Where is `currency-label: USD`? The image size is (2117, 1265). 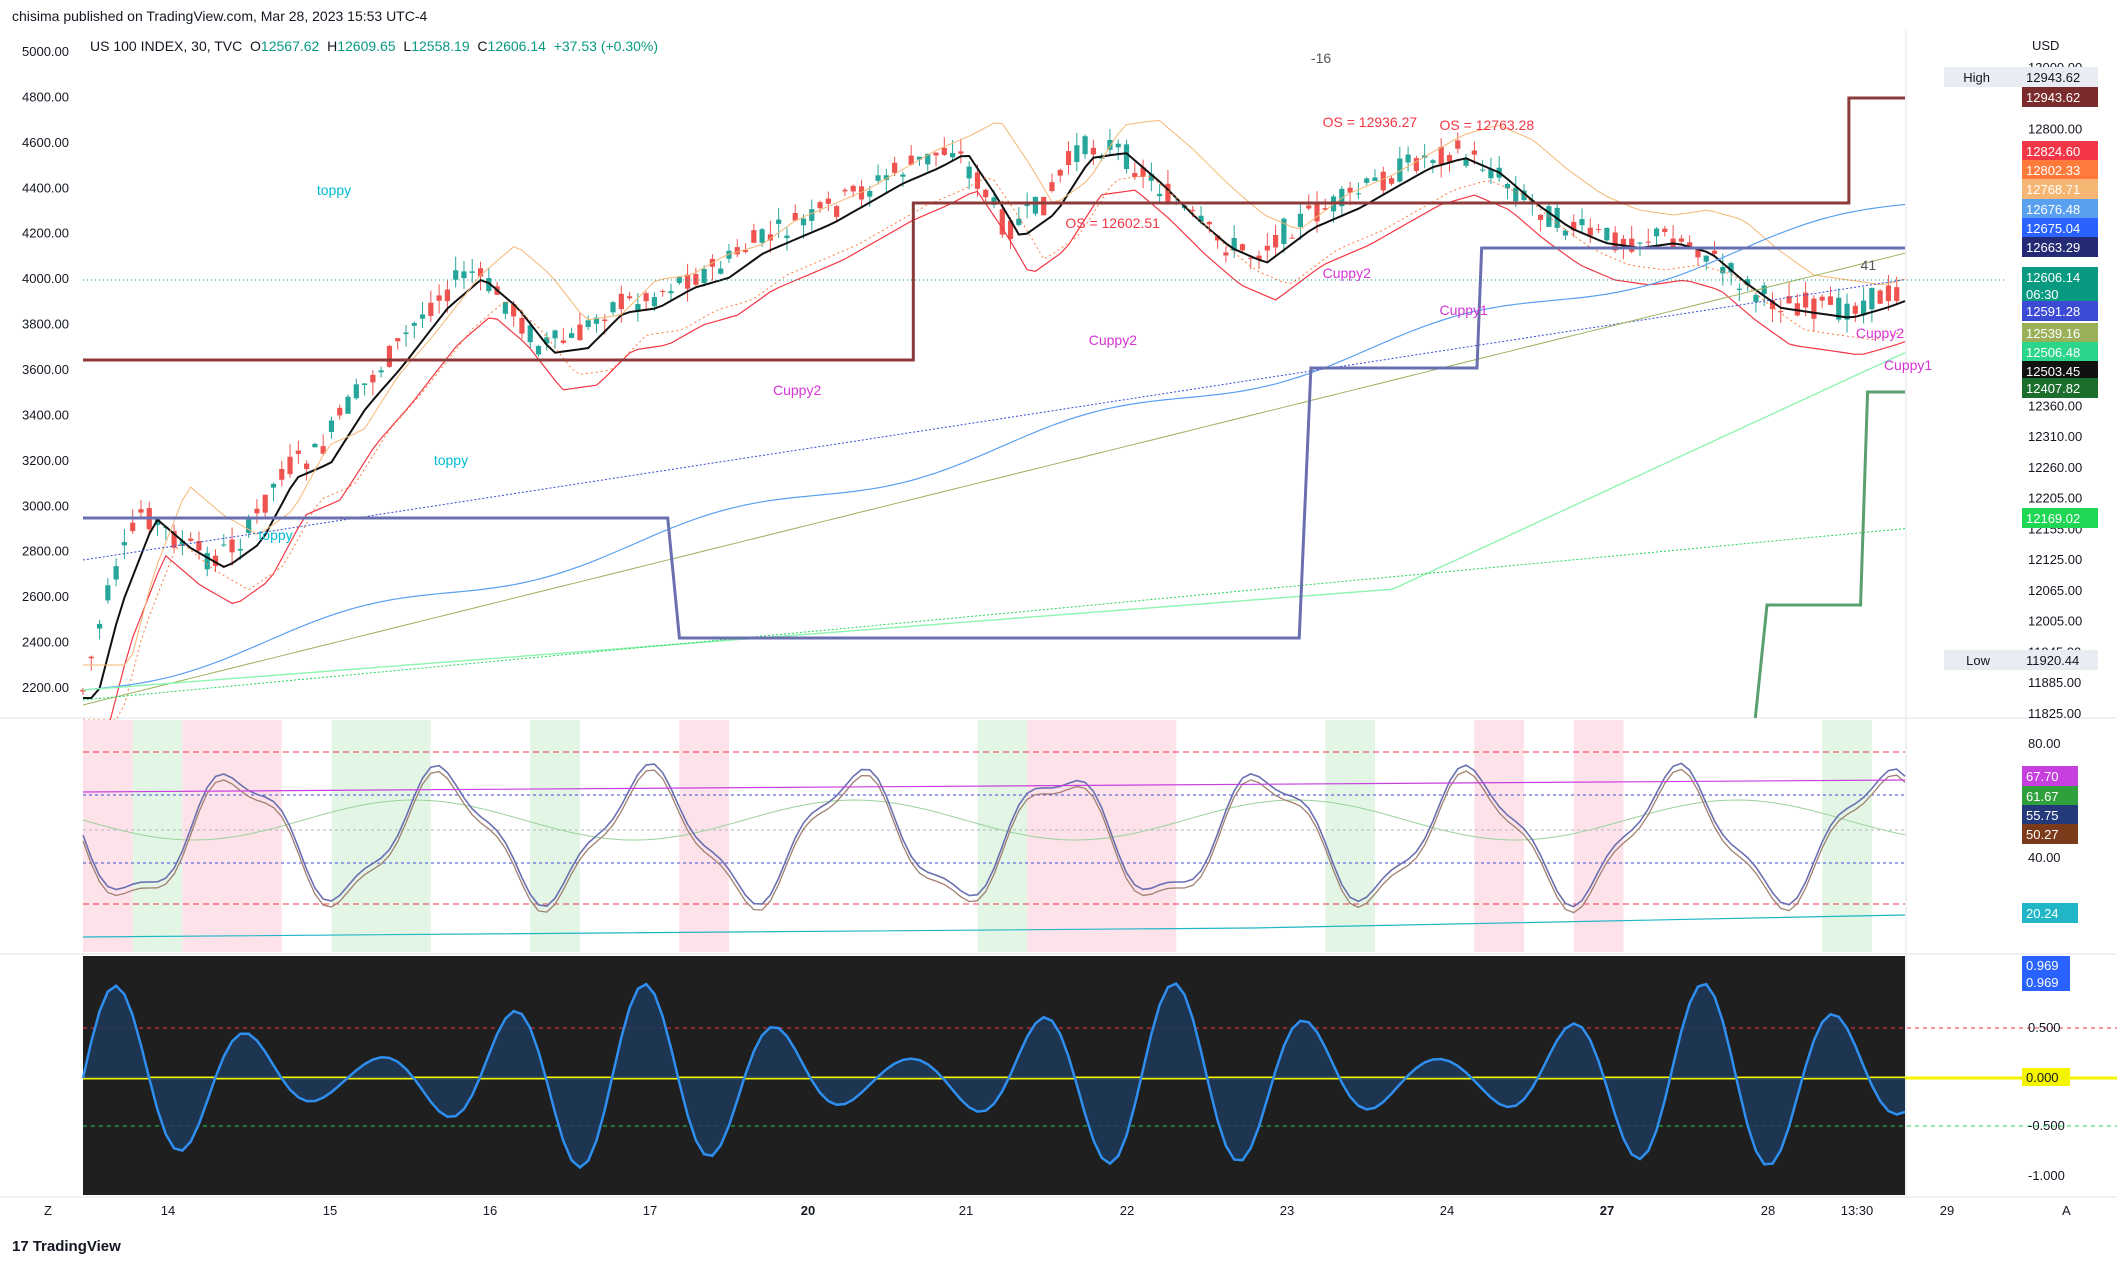
currency-label: USD is located at coordinates (2045, 45).